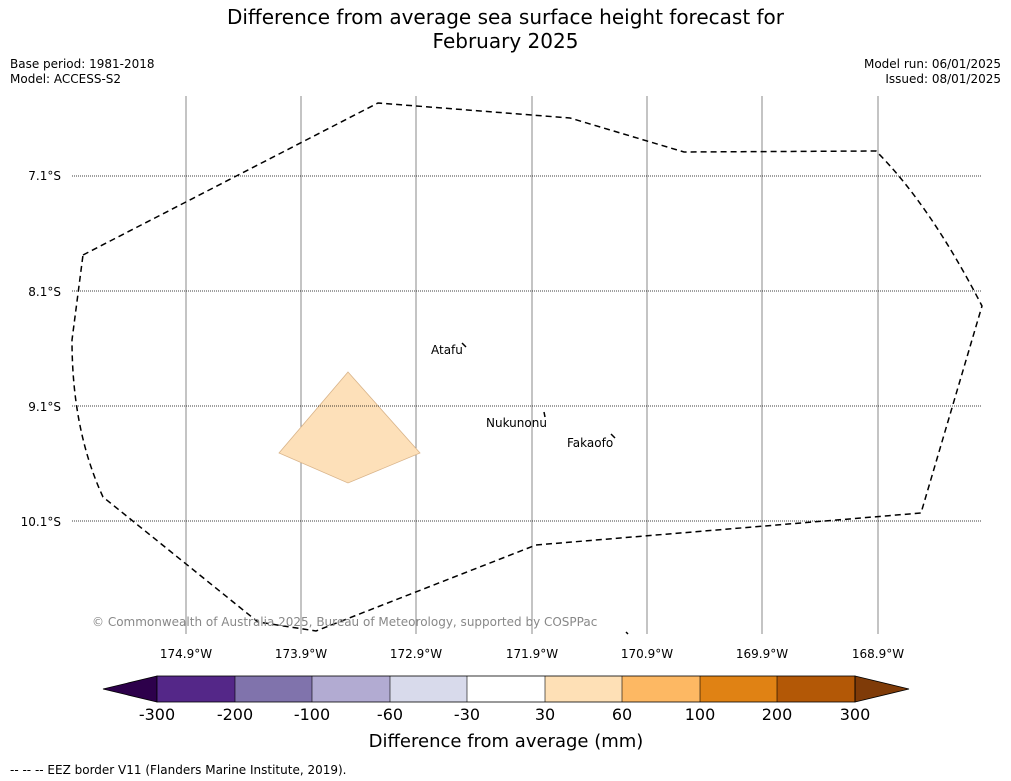 Image resolution: width=1011 pixels, height=781 pixels. What do you see at coordinates (506, 741) in the screenshot?
I see `colorbar-title: Difference from average (mm)` at bounding box center [506, 741].